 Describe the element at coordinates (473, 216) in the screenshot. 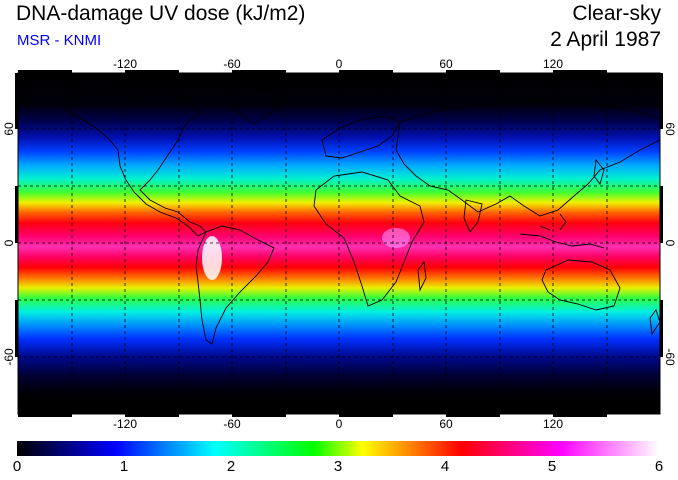

I see `india-outline` at that location.